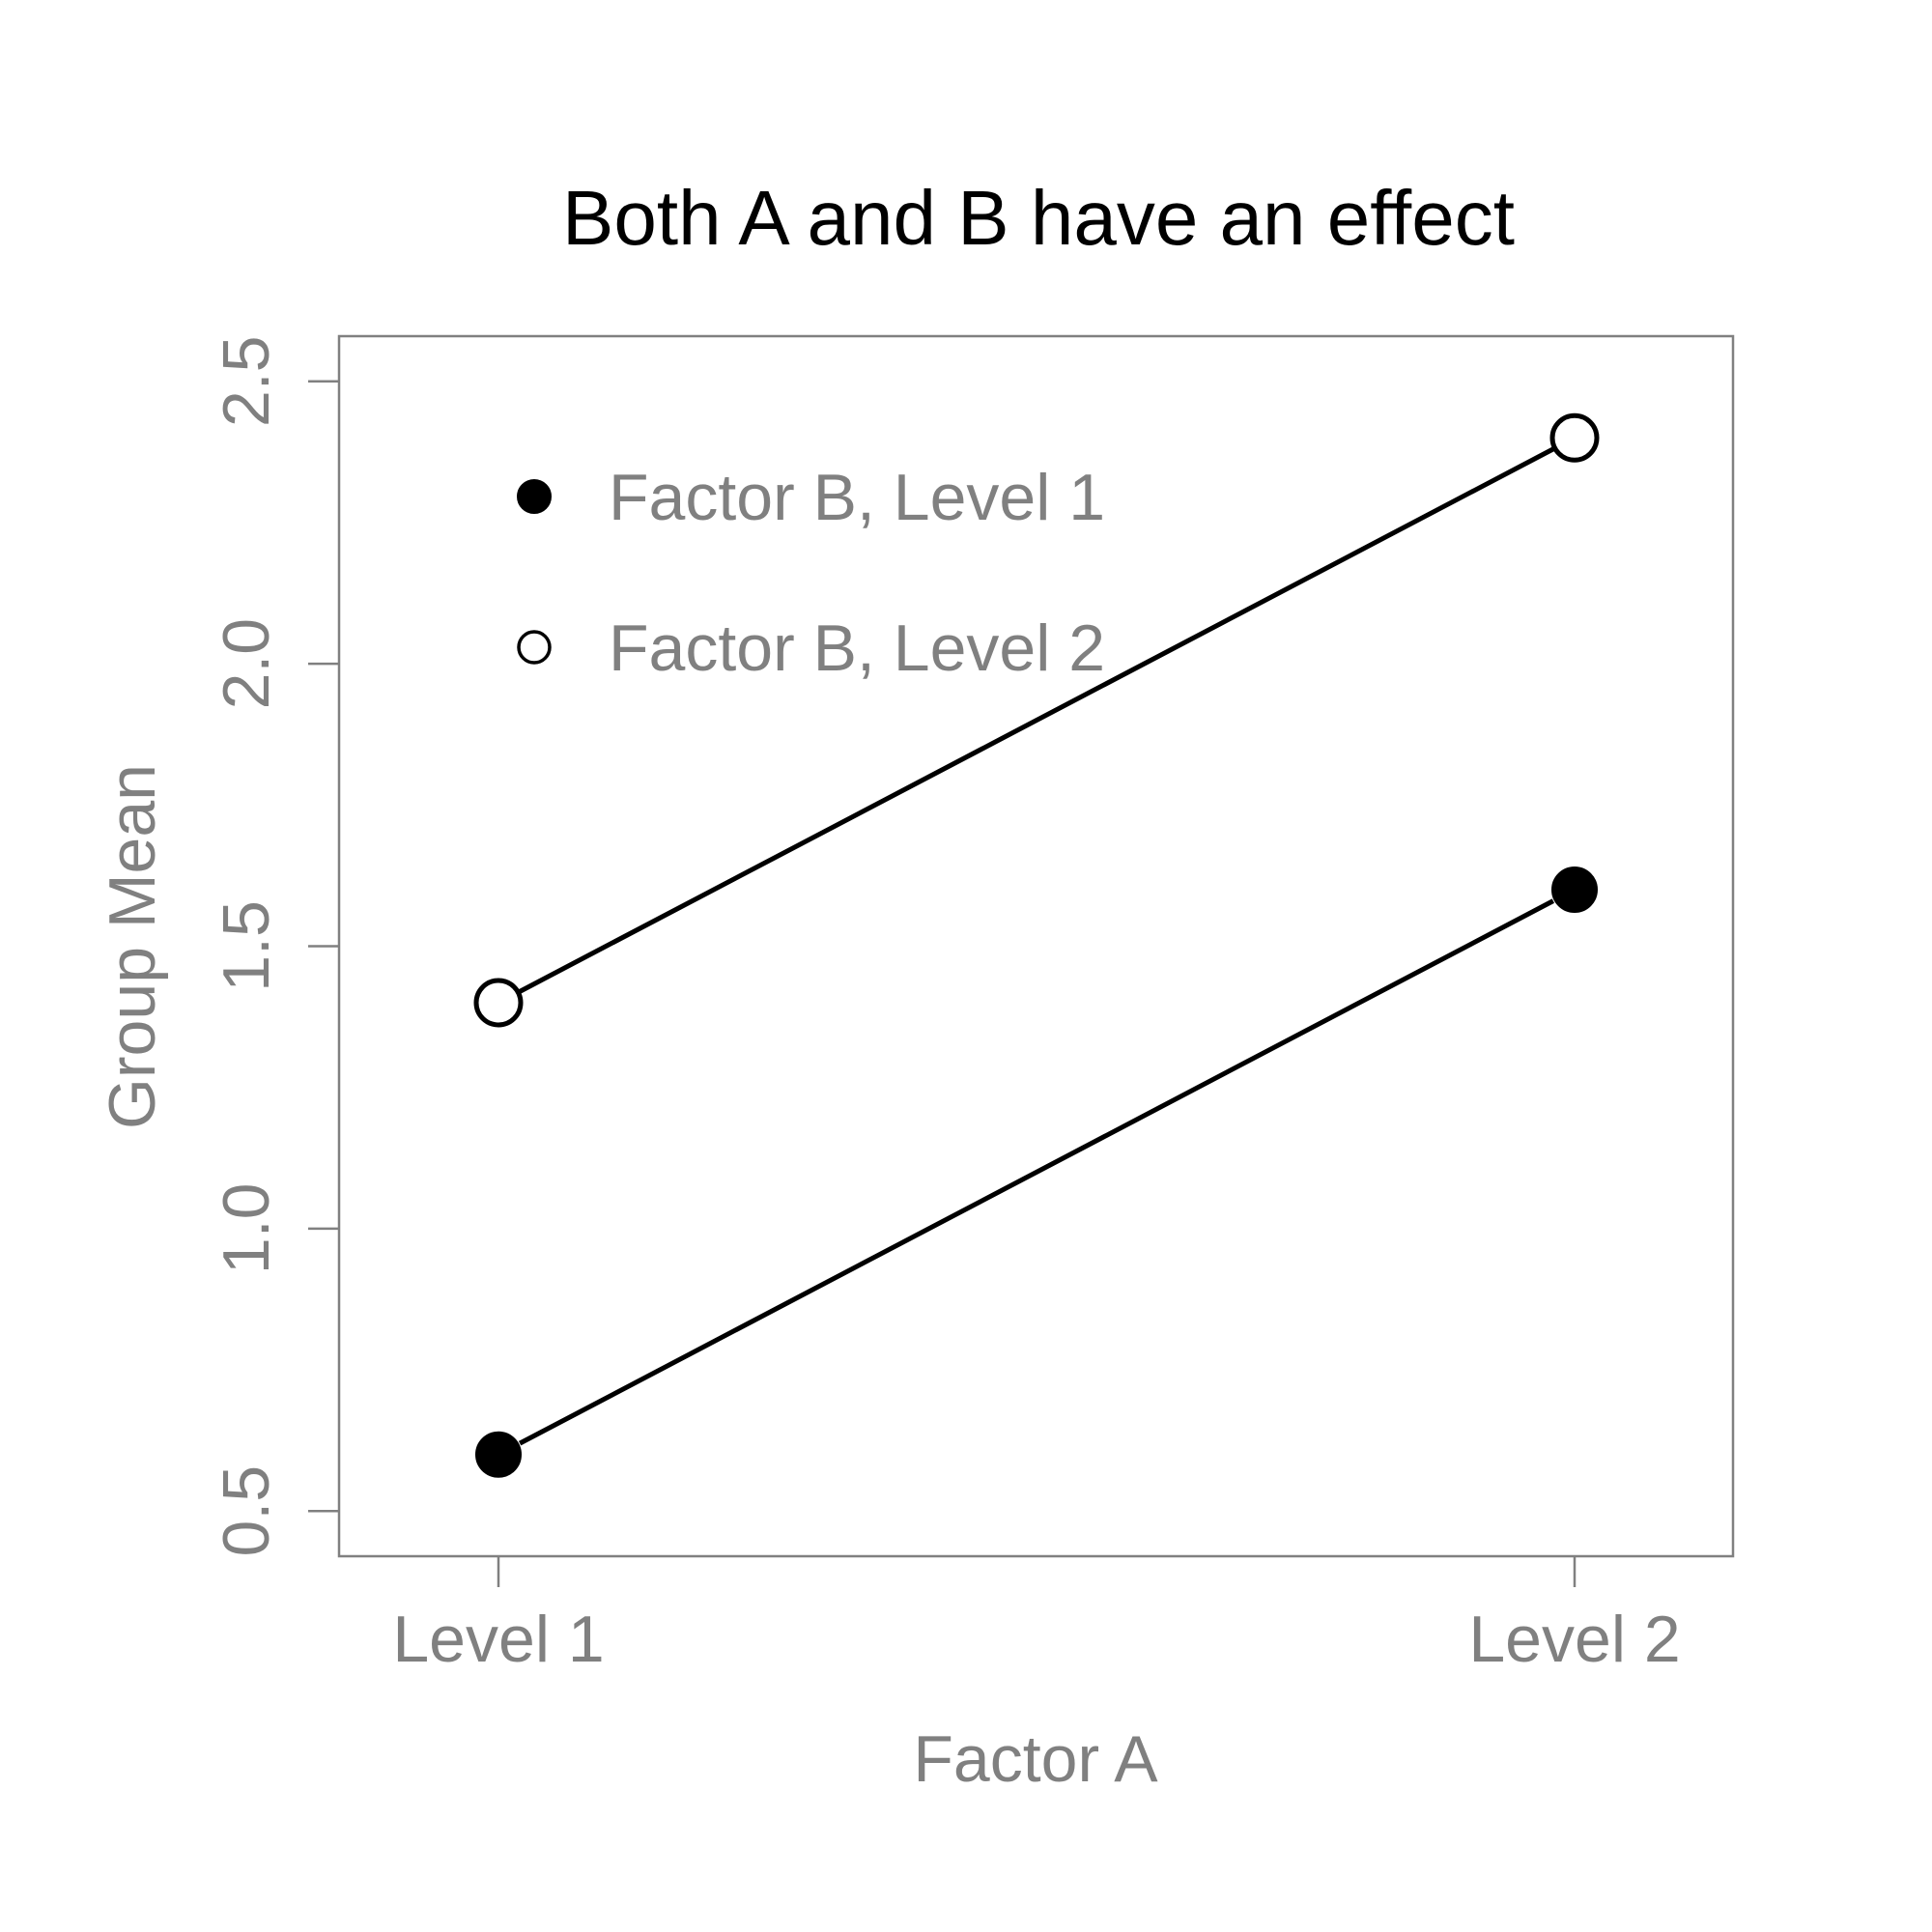 The image size is (1932, 1932). What do you see at coordinates (811, 573) in the screenshot?
I see `legend: Factor B, Level 1 Factor B, Level 2` at bounding box center [811, 573].